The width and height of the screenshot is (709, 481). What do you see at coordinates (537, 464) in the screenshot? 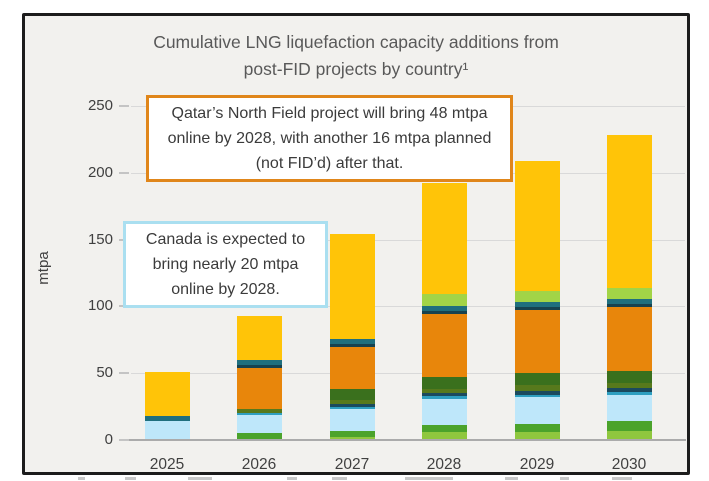
I see `x-label-2029: 2029` at bounding box center [537, 464].